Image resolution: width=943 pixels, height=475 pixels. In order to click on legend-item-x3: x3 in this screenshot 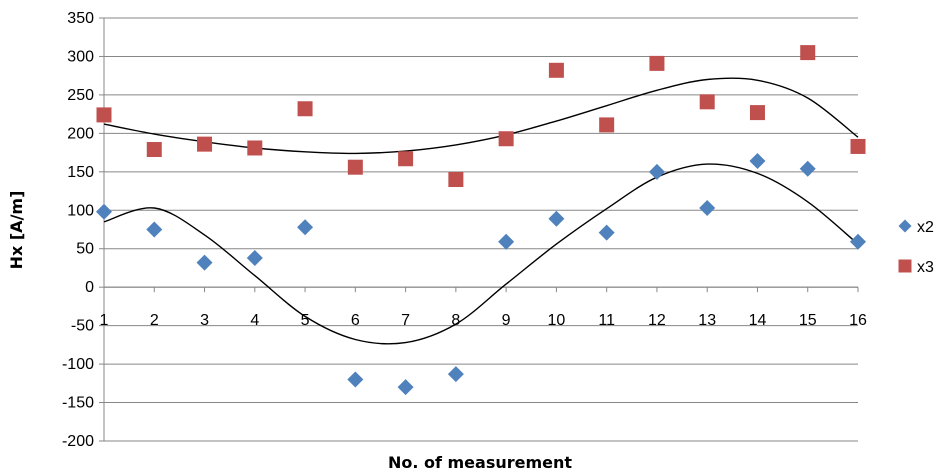, I will do `click(916, 267)`.